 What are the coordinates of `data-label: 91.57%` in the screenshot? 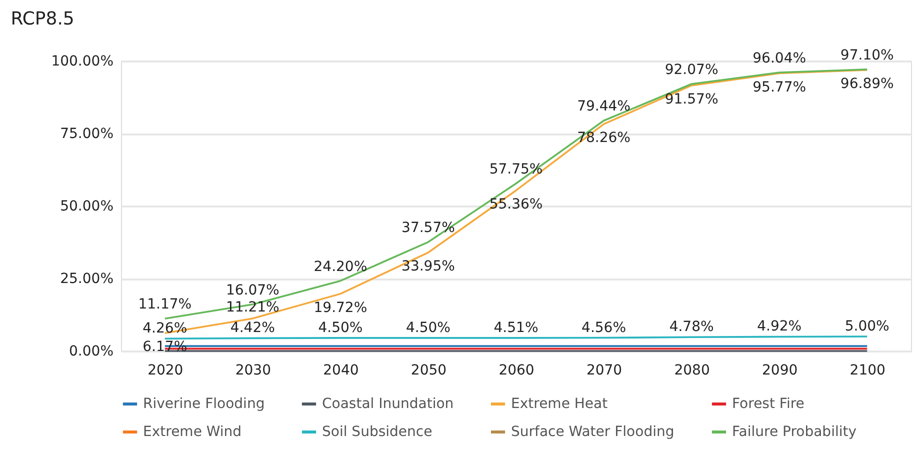 It's located at (691, 99).